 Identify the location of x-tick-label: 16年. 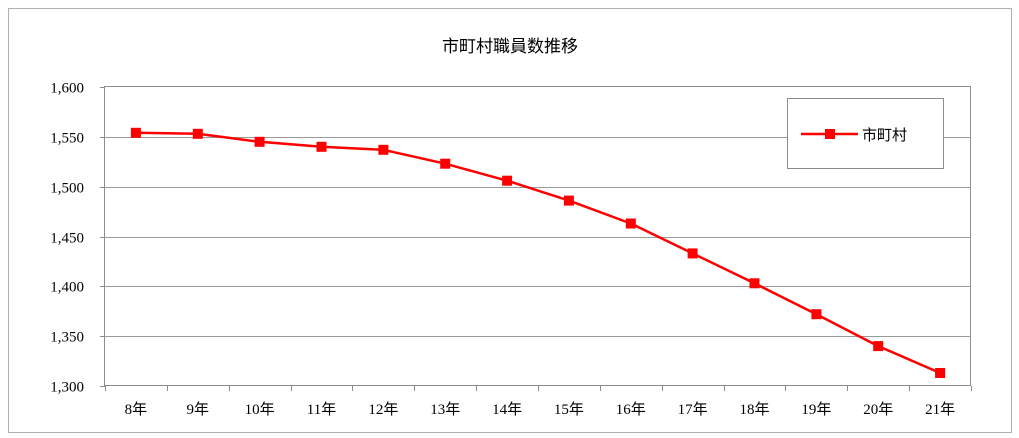
(631, 409).